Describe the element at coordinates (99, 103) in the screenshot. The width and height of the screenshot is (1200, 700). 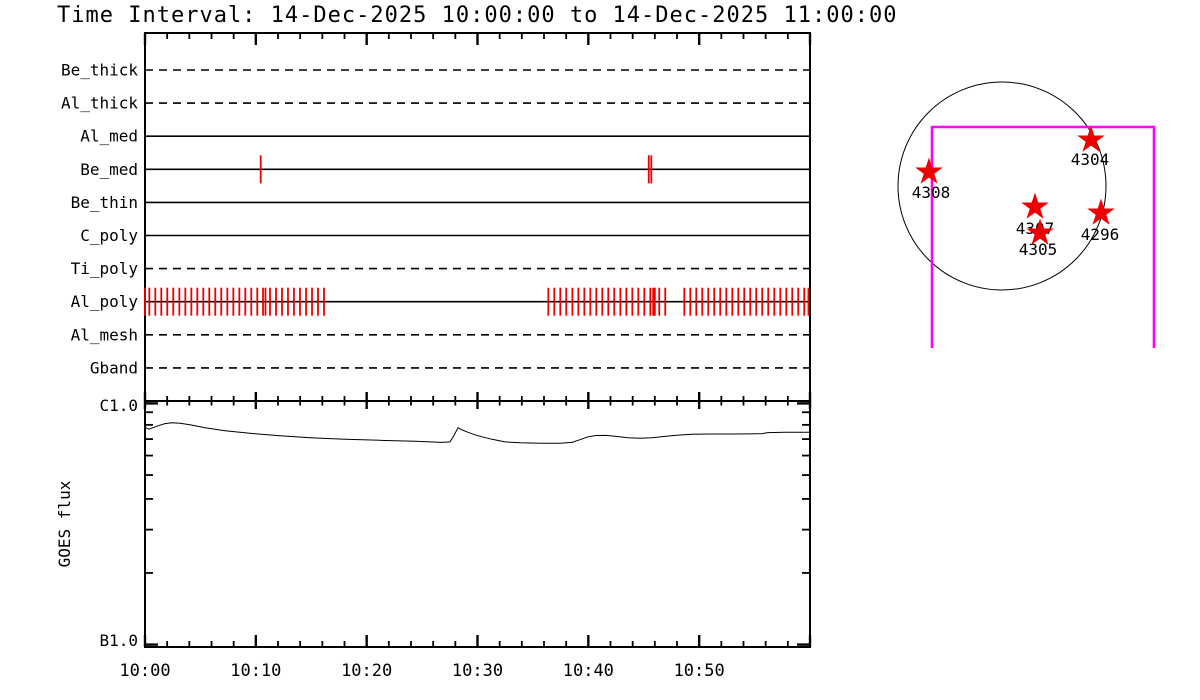
I see `filter-row-label: Al_thick` at that location.